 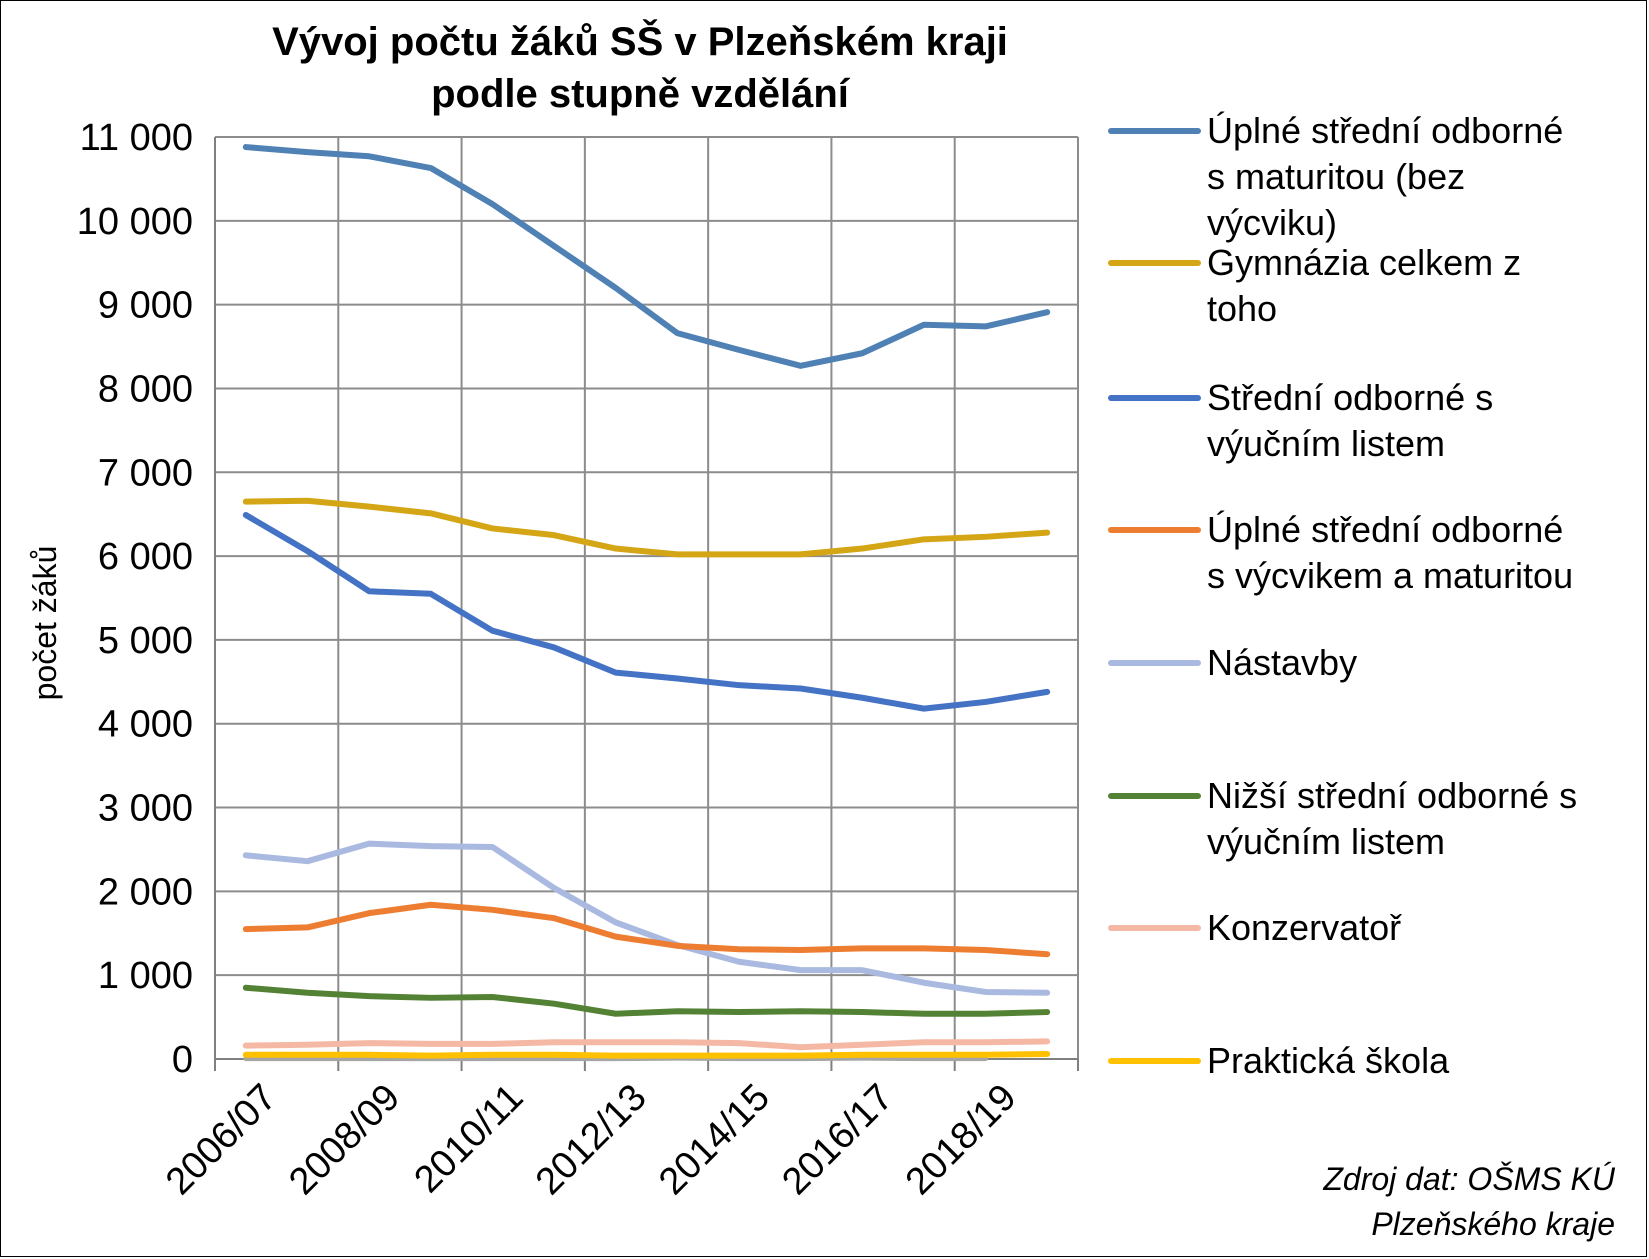 I want to click on x-tick-label: 2006/07, so click(x=221, y=1139).